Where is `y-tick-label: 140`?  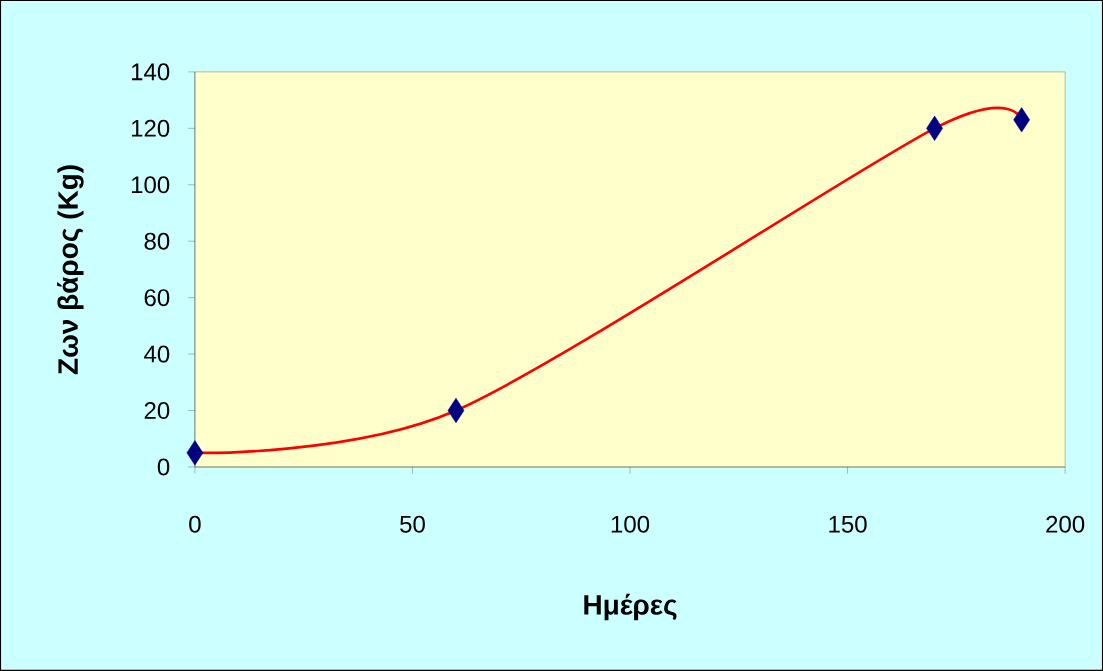
y-tick-label: 140 is located at coordinates (150, 72).